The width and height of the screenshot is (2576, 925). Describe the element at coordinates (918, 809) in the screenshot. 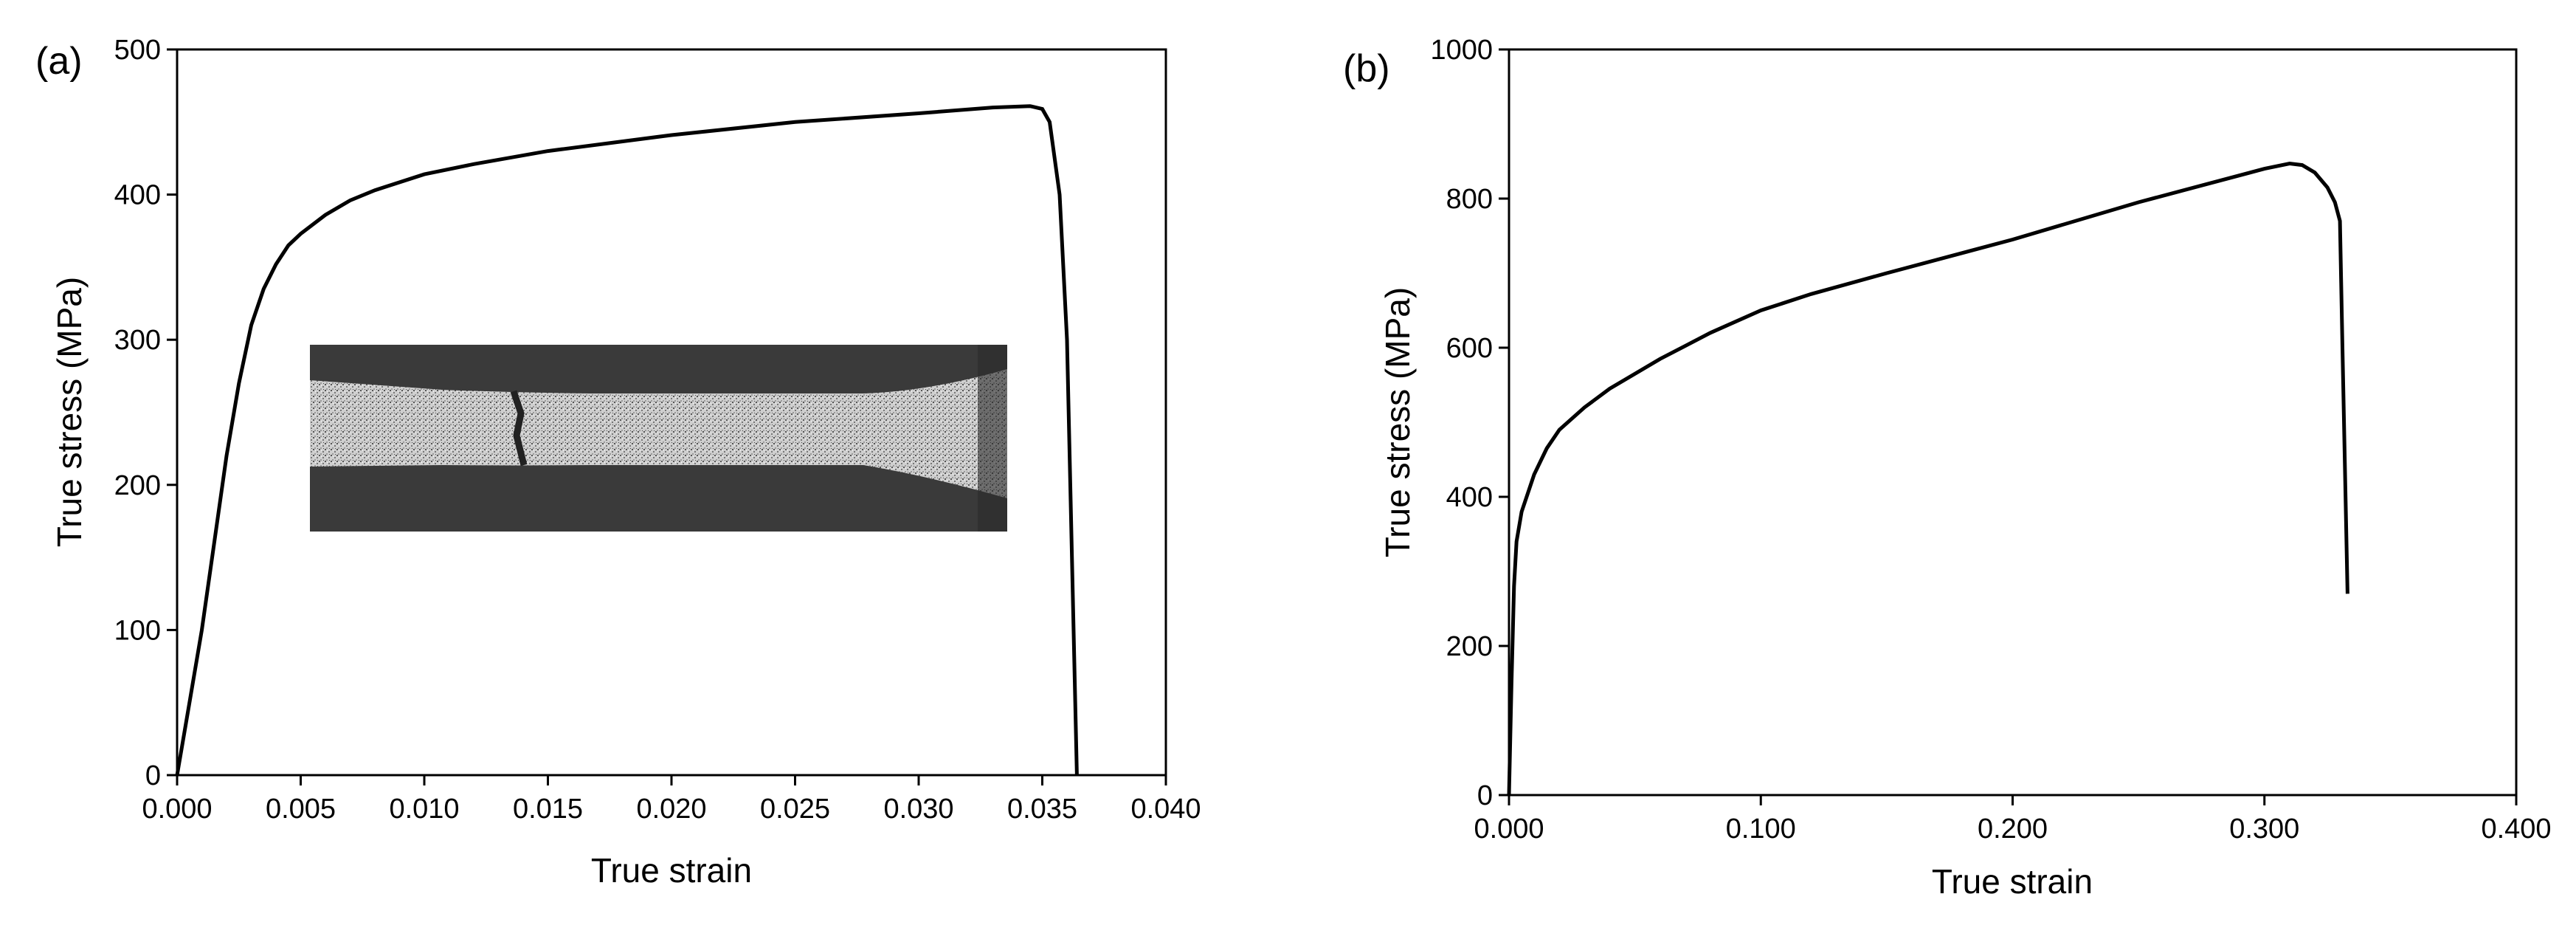

I see `panel-a-x-tick-label: 0.030` at that location.